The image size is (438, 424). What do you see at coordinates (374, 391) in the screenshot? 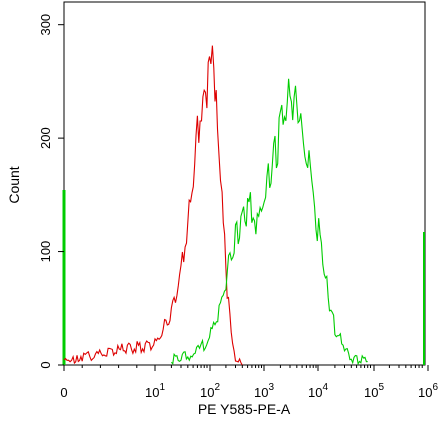
I see `x-tick-label: 10⁵` at bounding box center [374, 391].